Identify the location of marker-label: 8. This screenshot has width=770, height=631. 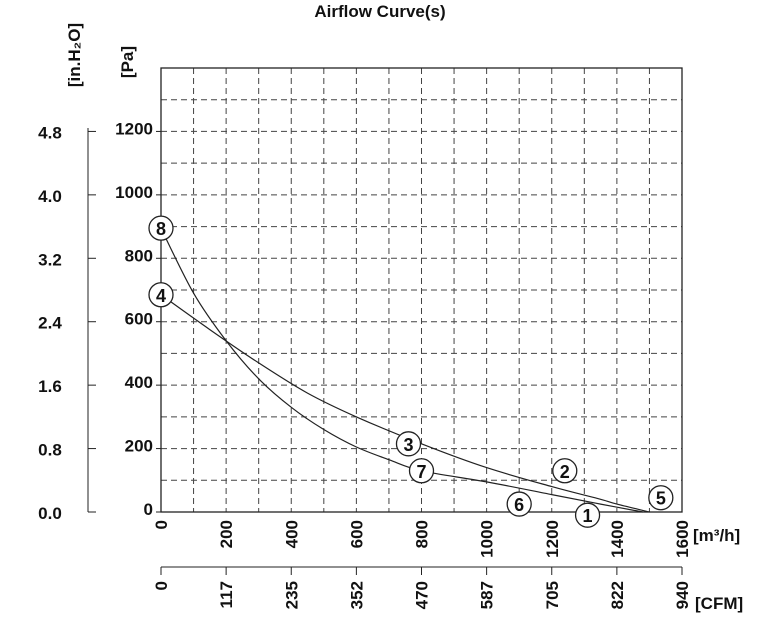
(161, 229).